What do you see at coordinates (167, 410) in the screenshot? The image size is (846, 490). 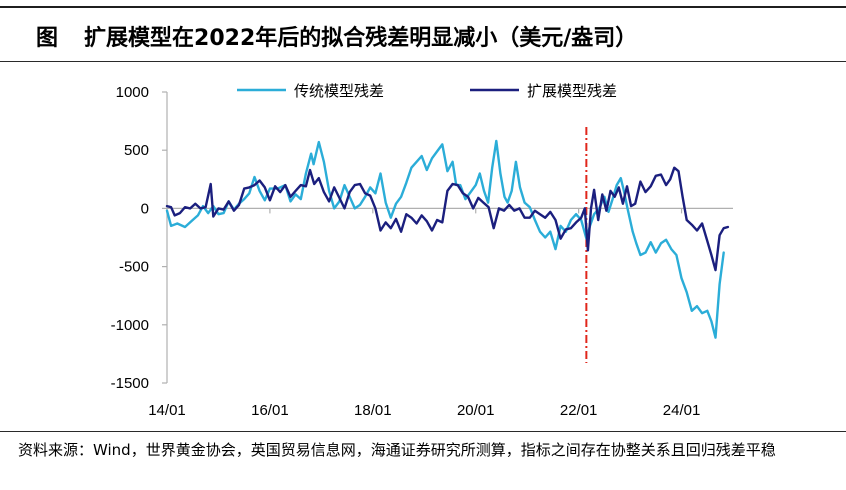 I see `x-tick-label: 14/01` at bounding box center [167, 410].